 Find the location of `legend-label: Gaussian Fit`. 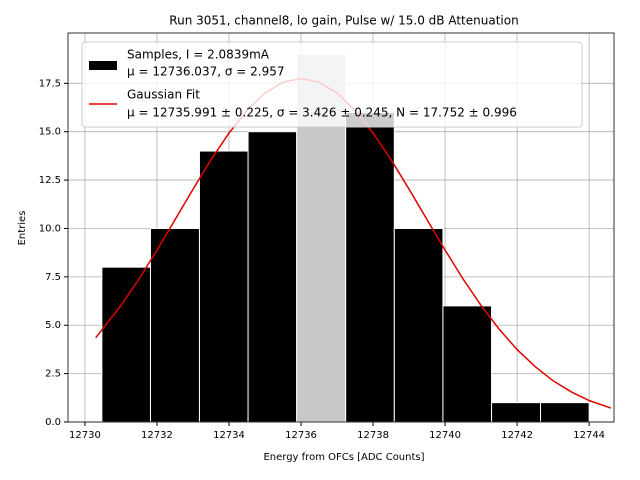

legend-label: Gaussian Fit is located at coordinates (163, 95).